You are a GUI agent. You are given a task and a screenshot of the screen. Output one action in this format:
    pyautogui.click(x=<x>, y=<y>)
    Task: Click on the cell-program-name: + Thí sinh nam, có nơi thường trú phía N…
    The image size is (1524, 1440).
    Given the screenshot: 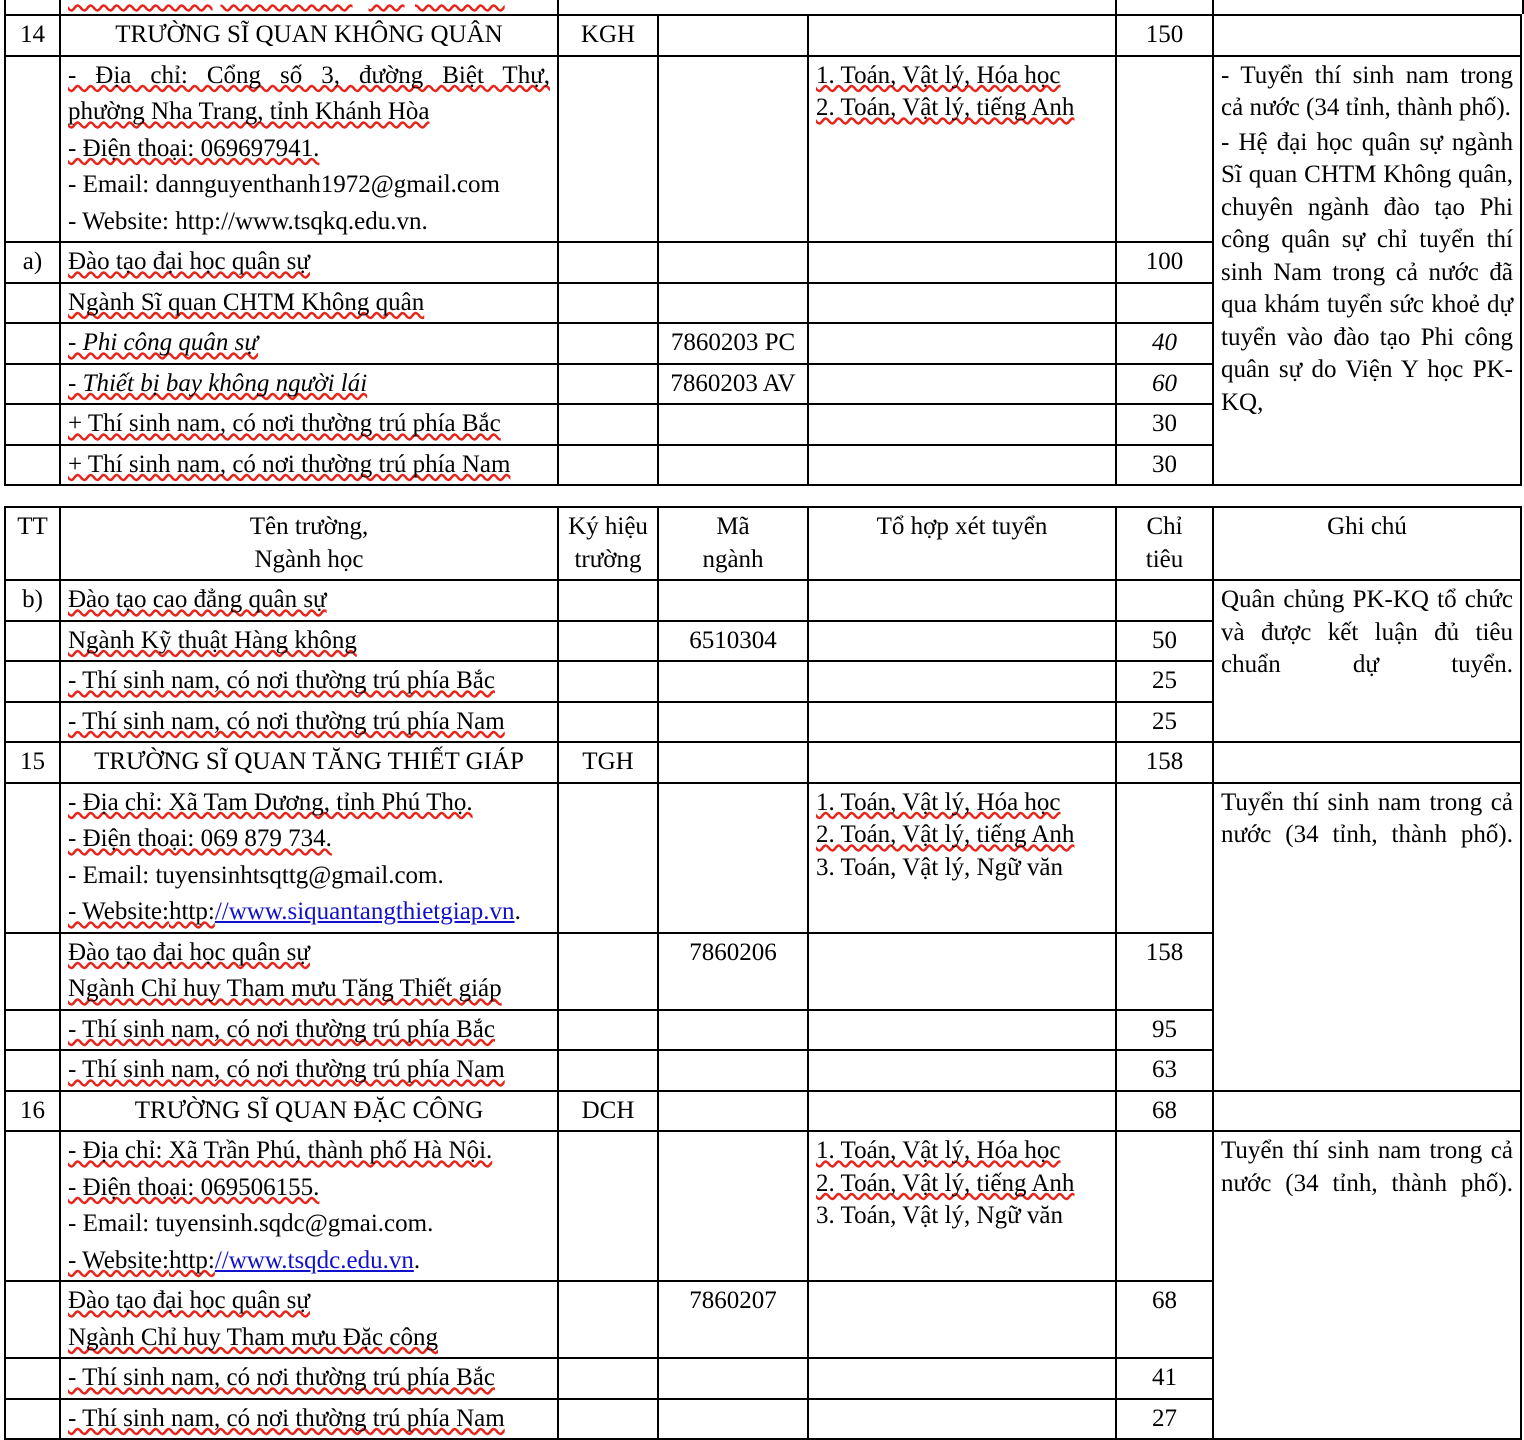 What is the action you would take?
    pyautogui.click(x=309, y=464)
    